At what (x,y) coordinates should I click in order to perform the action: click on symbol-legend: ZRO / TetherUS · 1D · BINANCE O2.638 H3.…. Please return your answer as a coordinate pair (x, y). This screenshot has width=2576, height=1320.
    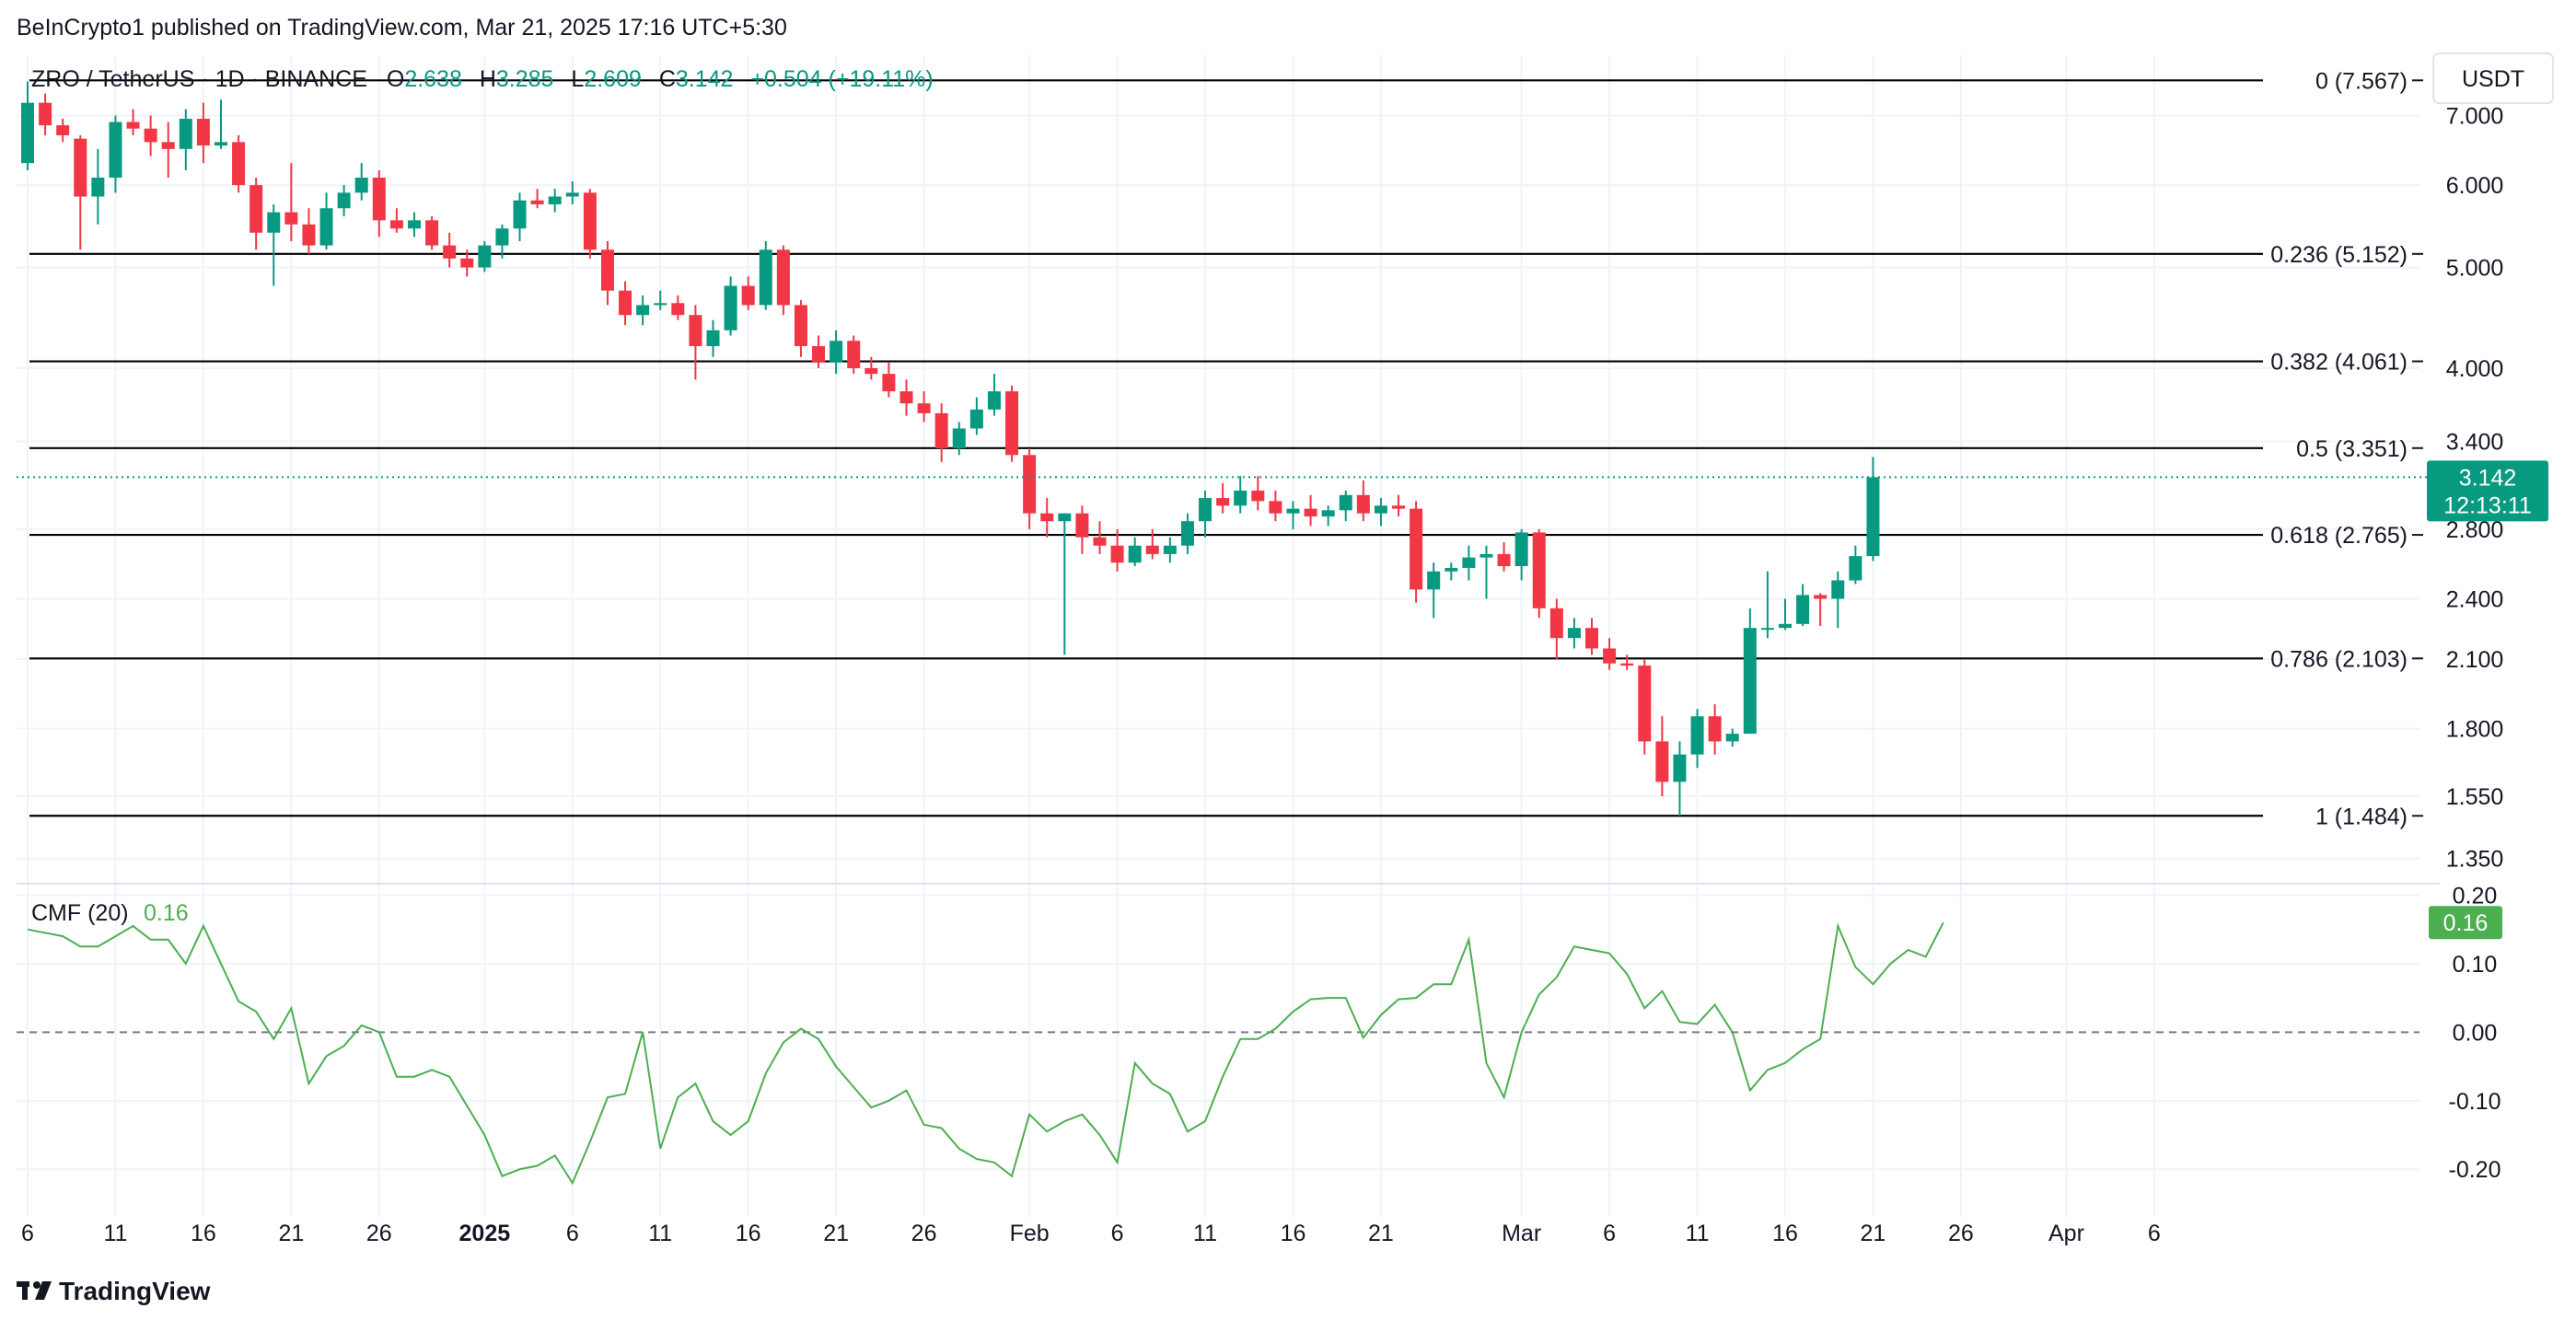
    Looking at the image, I should click on (482, 79).